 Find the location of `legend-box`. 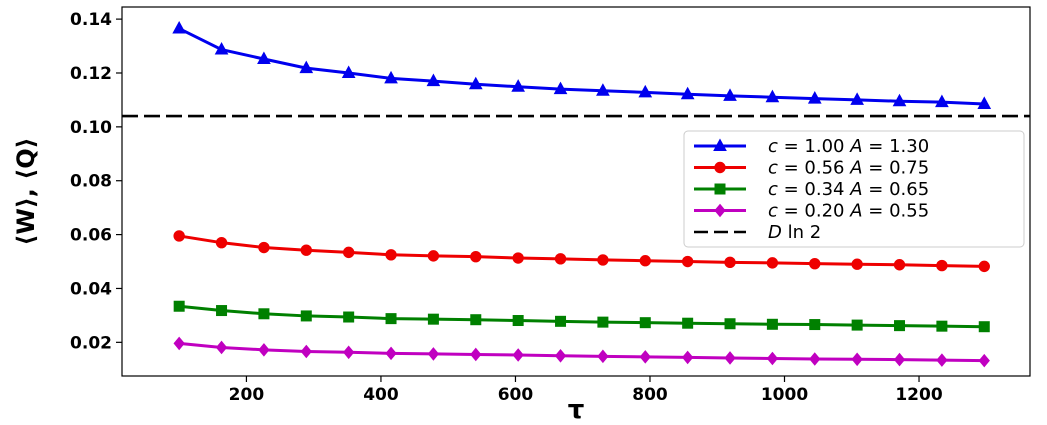

legend-box is located at coordinates (854, 189).